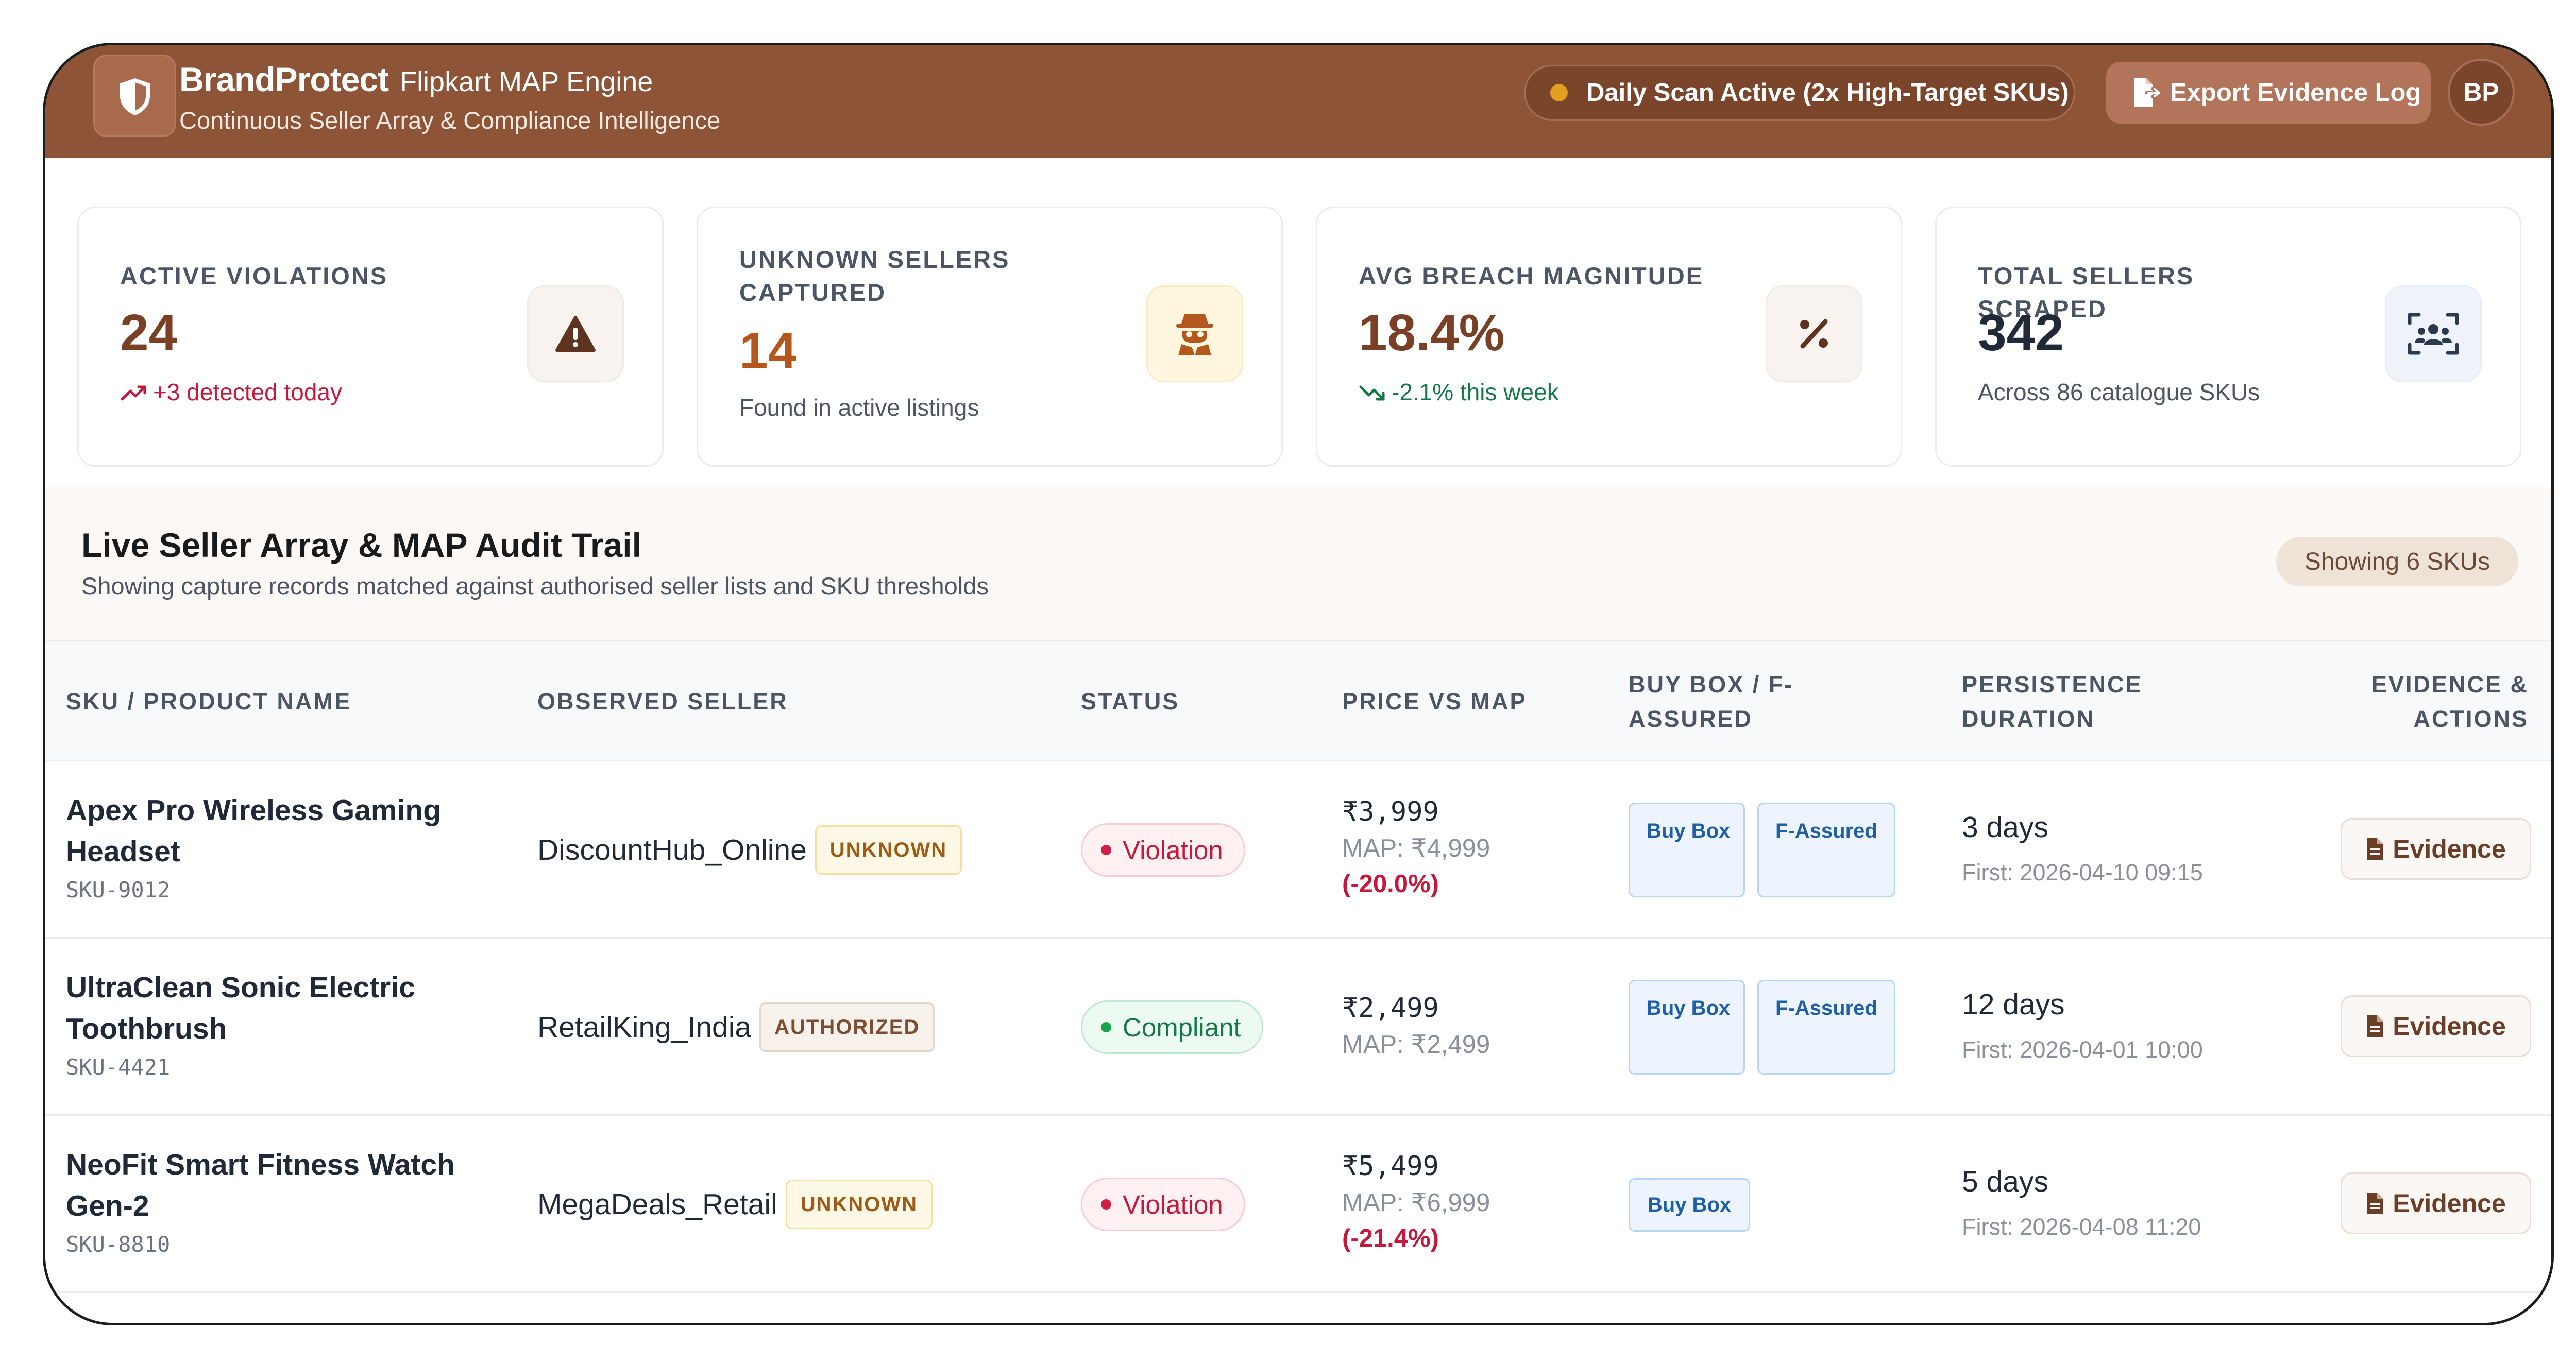 The height and width of the screenshot is (1361, 2576). Describe the element at coordinates (575, 333) in the screenshot. I see `warning-triangle-icon` at that location.